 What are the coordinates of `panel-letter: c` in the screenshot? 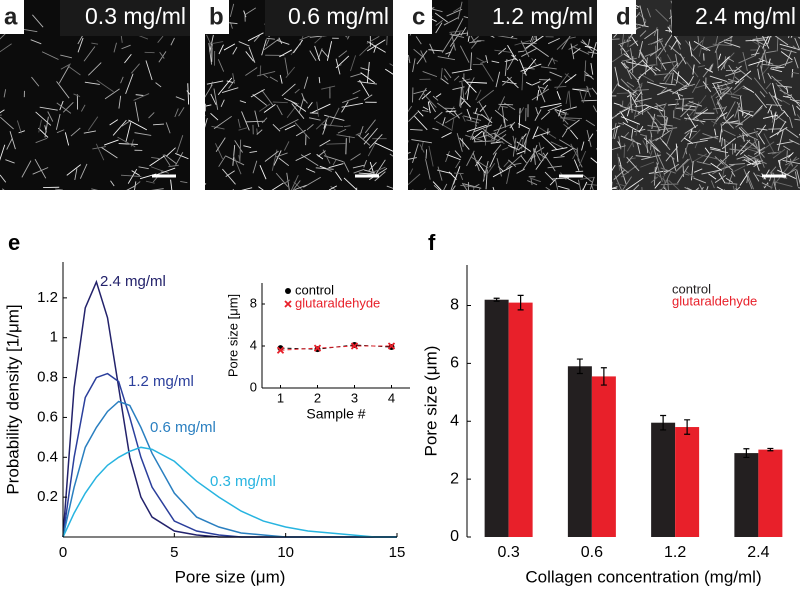 It's located at (418, 16).